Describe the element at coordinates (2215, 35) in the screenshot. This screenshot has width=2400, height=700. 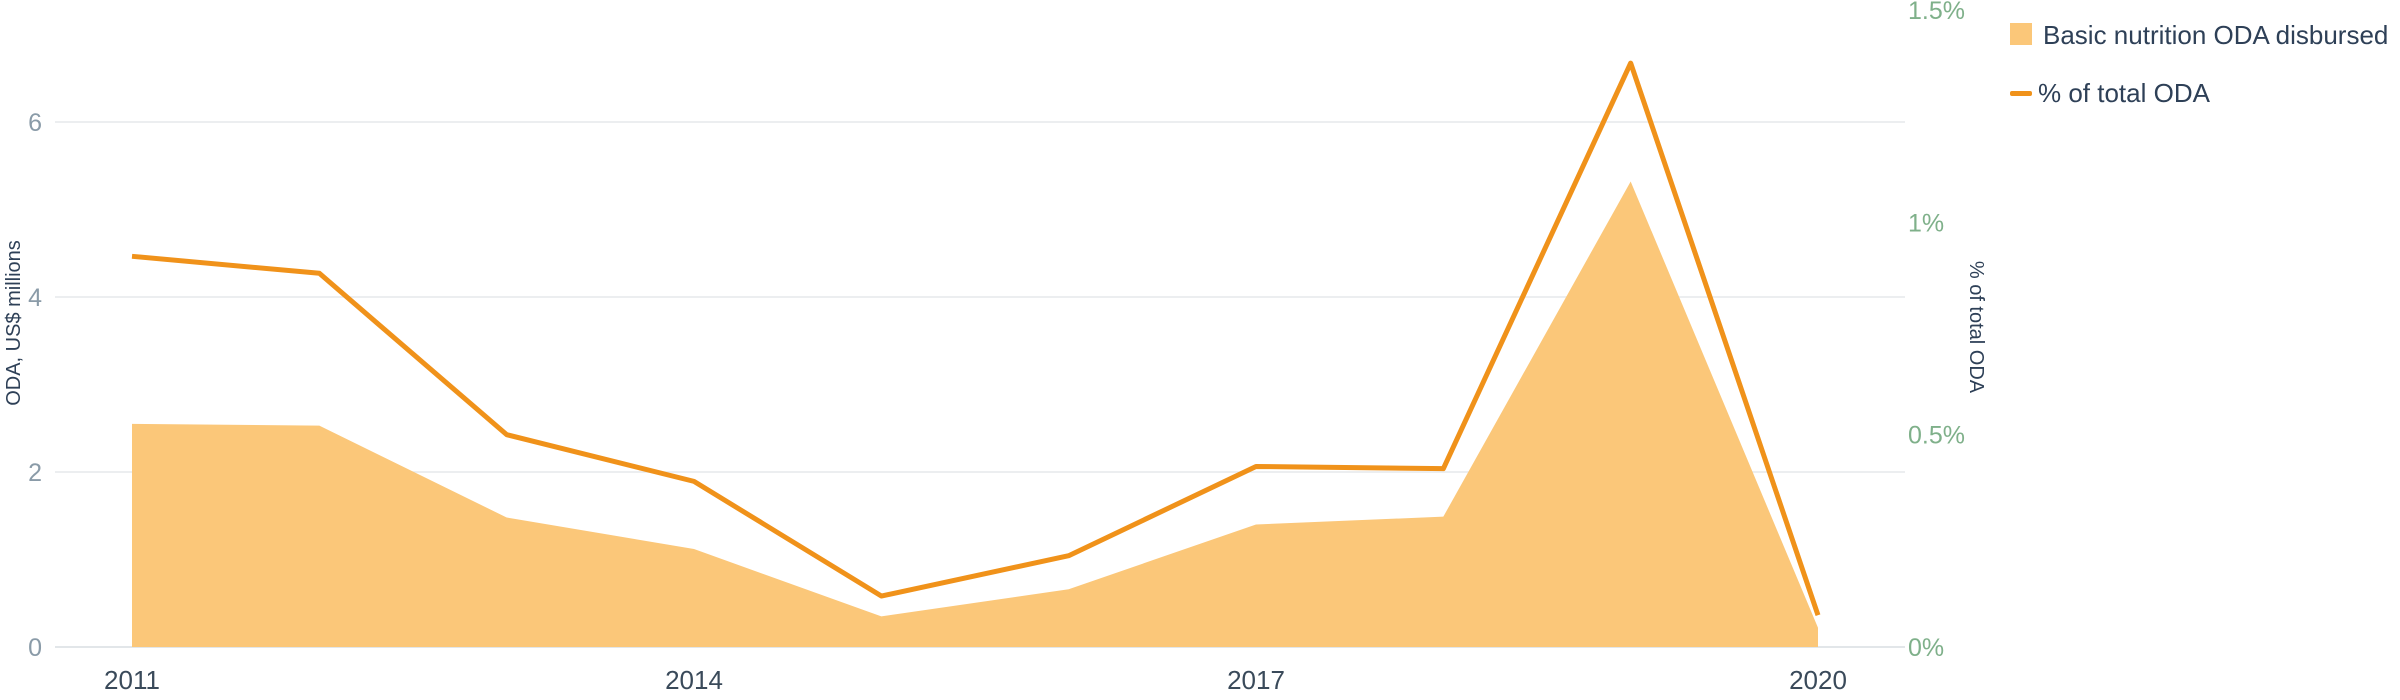
I see `legend-area-label: Basic nutrition ODA disbursed` at that location.